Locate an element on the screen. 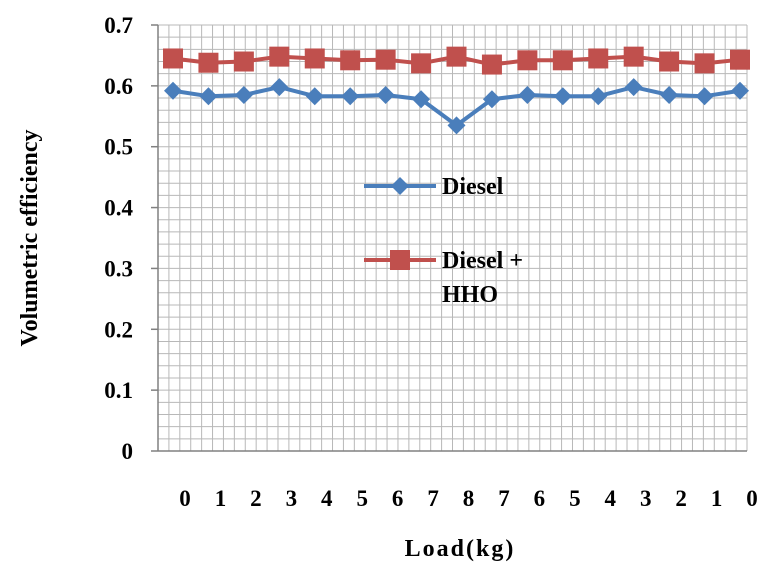 Image resolution: width=761 pixels, height=563 pixels. legend-hho-label-line1: Diesel + is located at coordinates (482, 261).